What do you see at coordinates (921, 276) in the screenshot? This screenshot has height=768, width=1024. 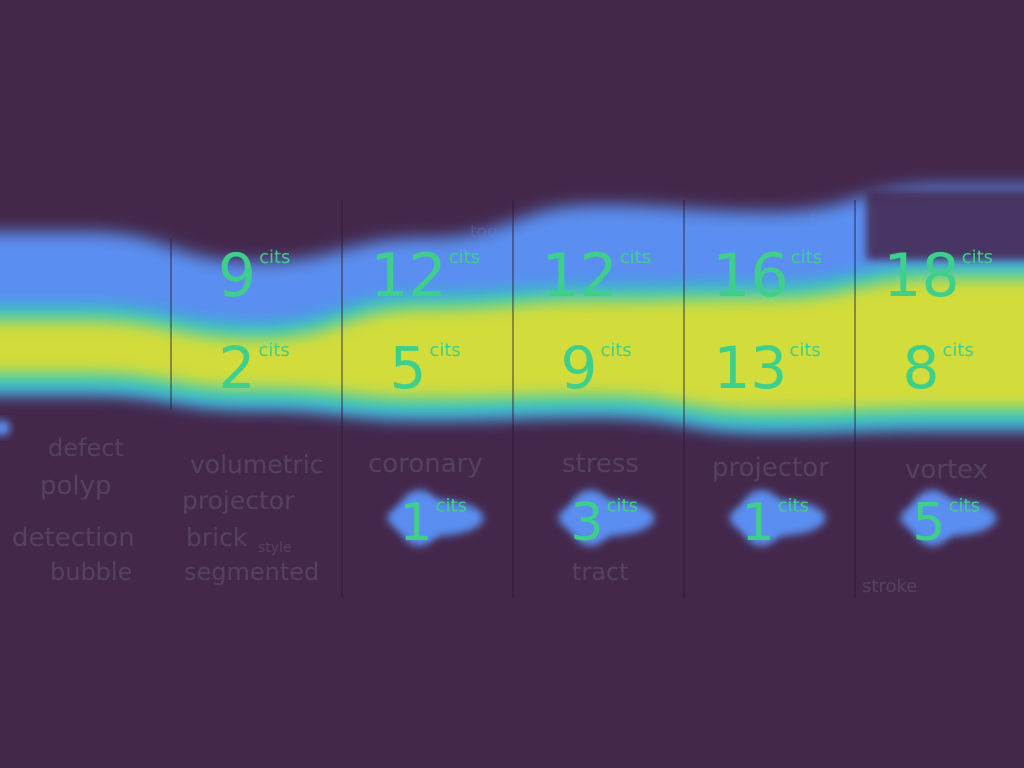 I see `top-count-label-value: 18` at bounding box center [921, 276].